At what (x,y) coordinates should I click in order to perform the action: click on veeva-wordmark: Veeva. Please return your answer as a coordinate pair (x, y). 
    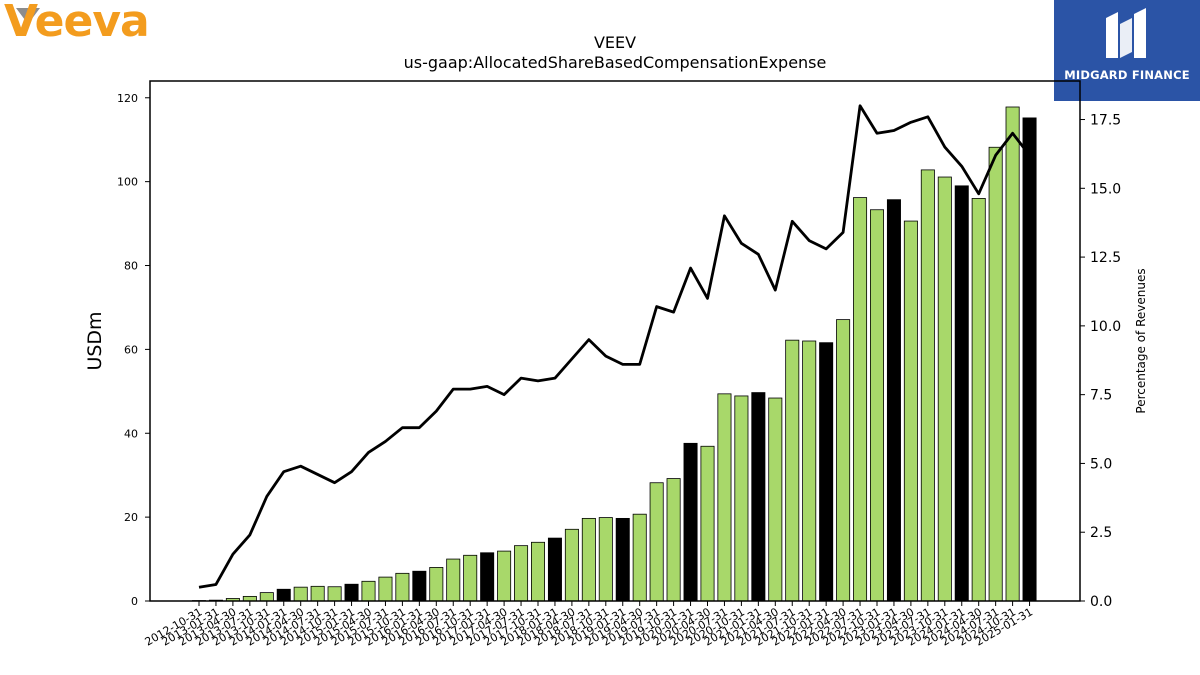
    Looking at the image, I should click on (77, 23).